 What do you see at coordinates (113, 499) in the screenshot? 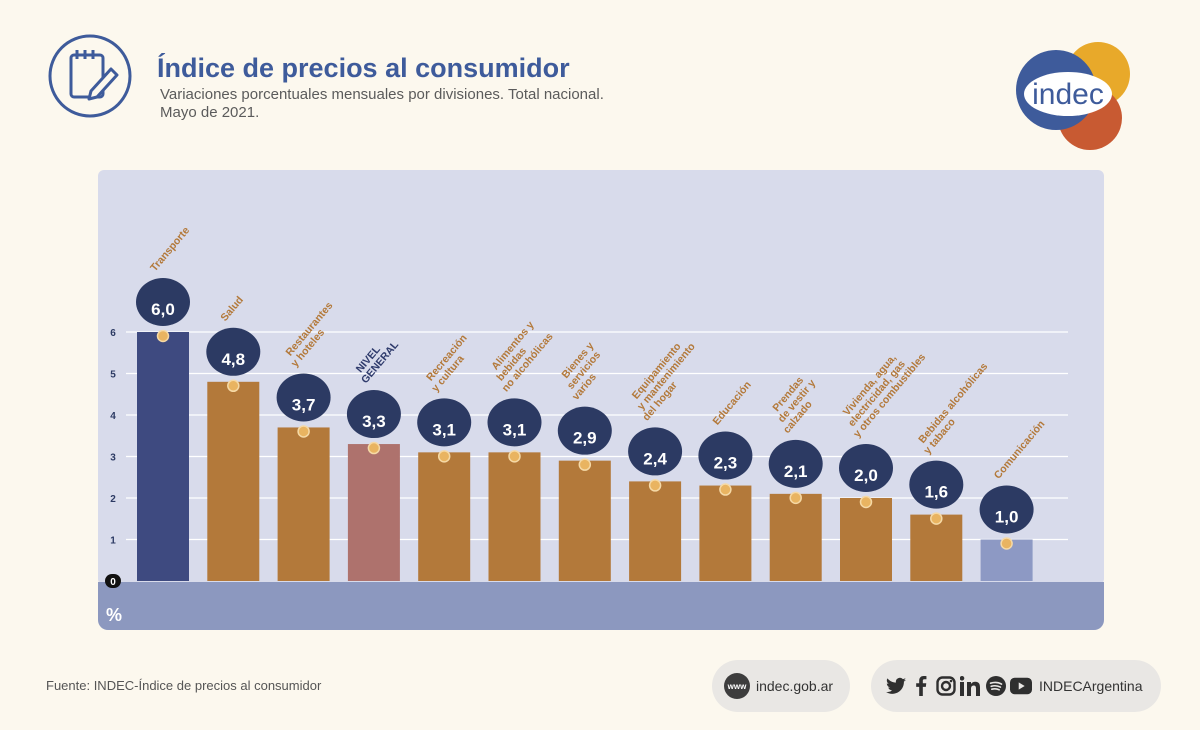
I see `y-tick-label: 2` at bounding box center [113, 499].